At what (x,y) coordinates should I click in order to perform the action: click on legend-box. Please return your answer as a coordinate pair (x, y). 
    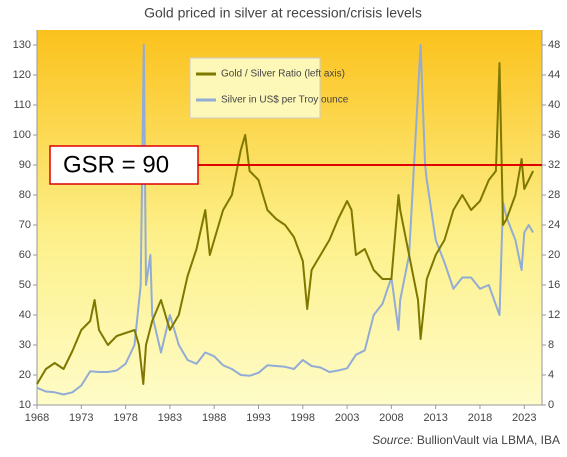
    Looking at the image, I should click on (255, 88).